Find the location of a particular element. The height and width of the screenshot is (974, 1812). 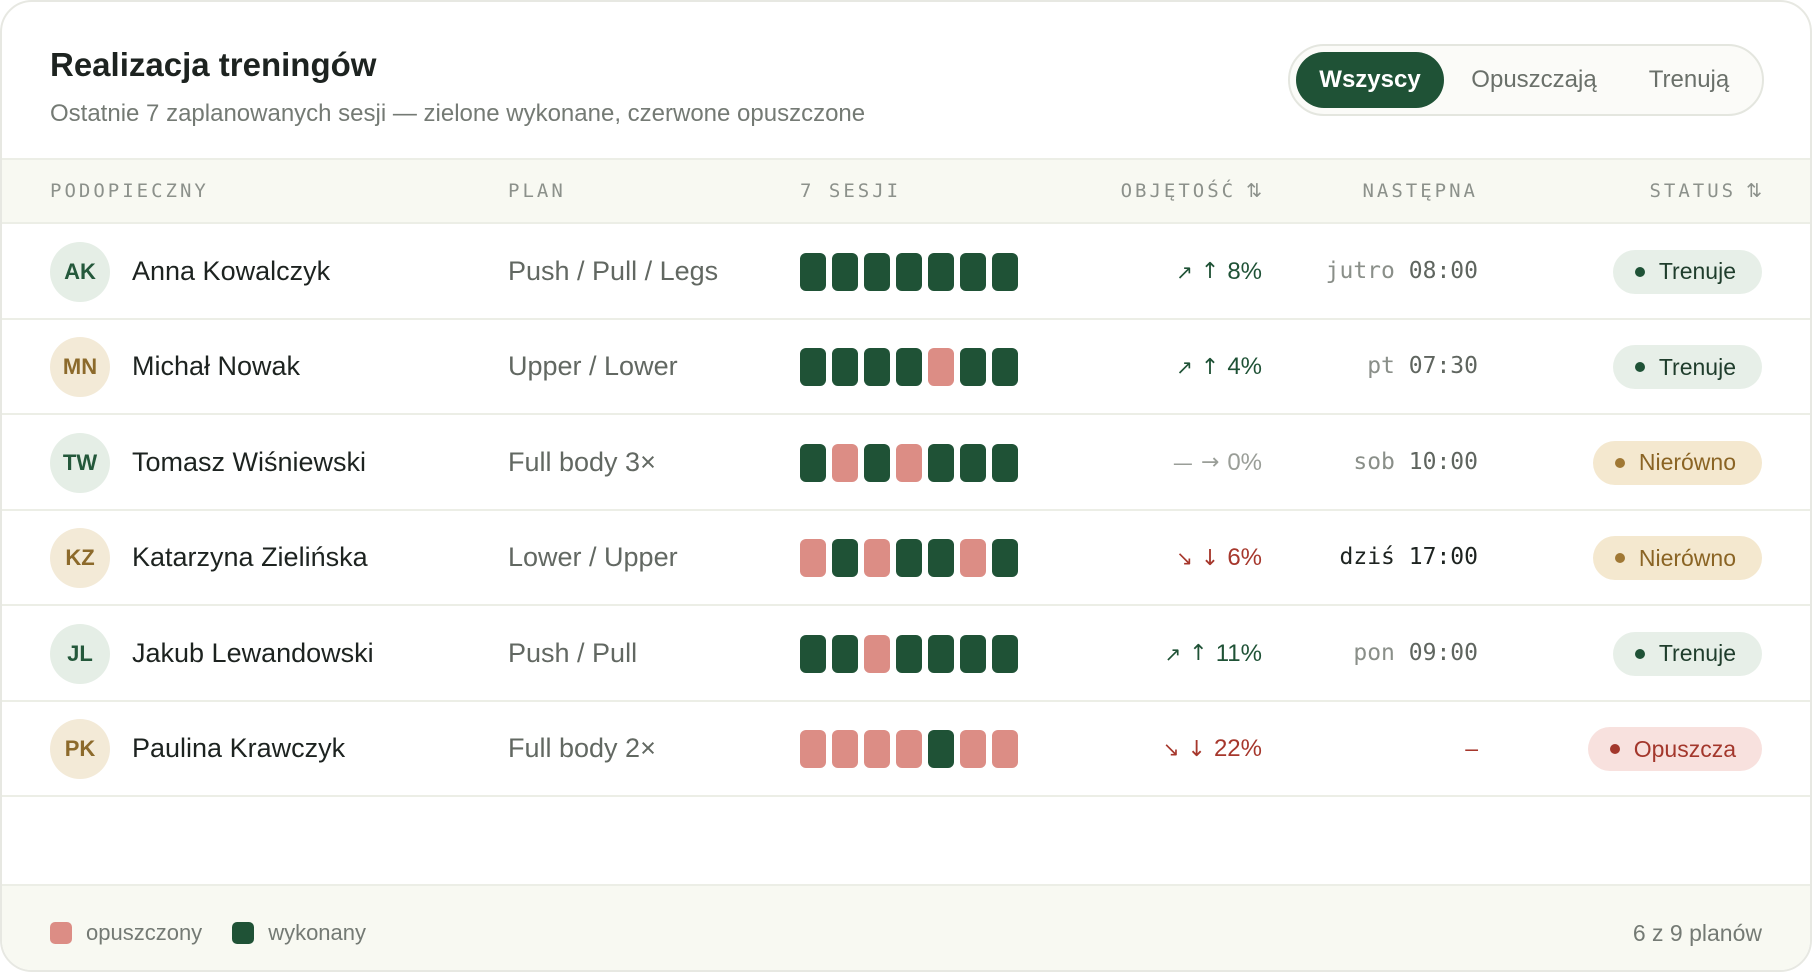

next-session-time: 17:00 is located at coordinates (1443, 557).